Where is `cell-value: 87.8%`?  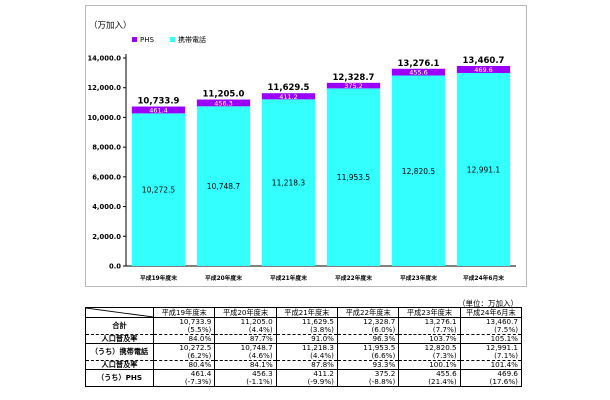 cell-value: 87.8% is located at coordinates (306, 365).